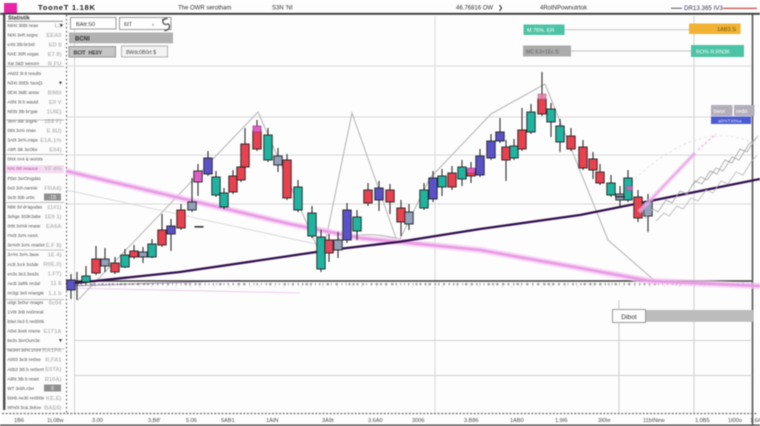 The width and height of the screenshot is (760, 426). Describe the element at coordinates (55, 275) in the screenshot. I see `svg-text: 1.FT)` at that location.